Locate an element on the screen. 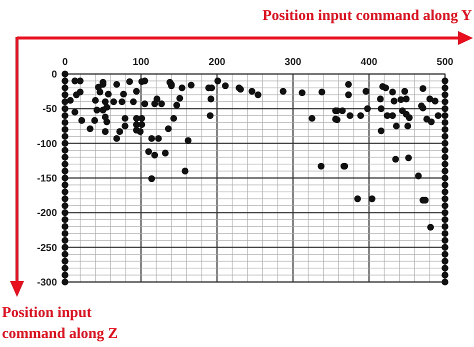 The image size is (474, 347). x-tick-label: 0 is located at coordinates (65, 62).